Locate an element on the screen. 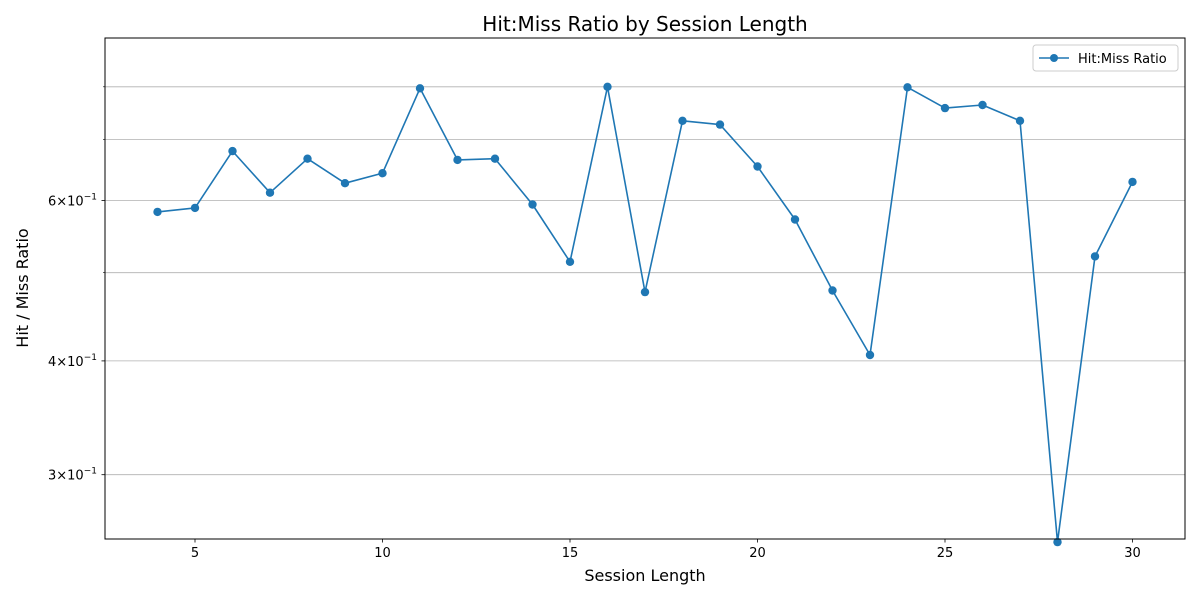  x-tick-label: 20 is located at coordinates (757, 553).